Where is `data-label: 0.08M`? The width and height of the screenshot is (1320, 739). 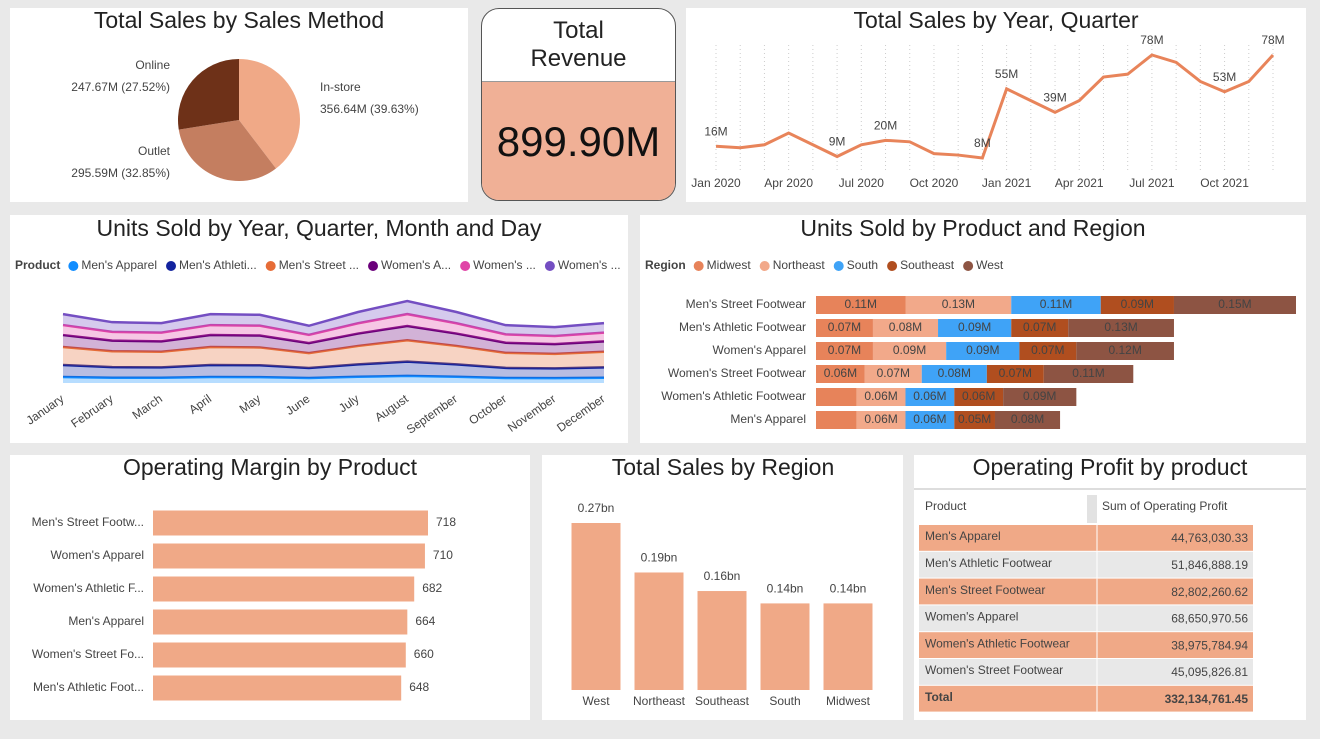 data-label: 0.08M is located at coordinates (1027, 419).